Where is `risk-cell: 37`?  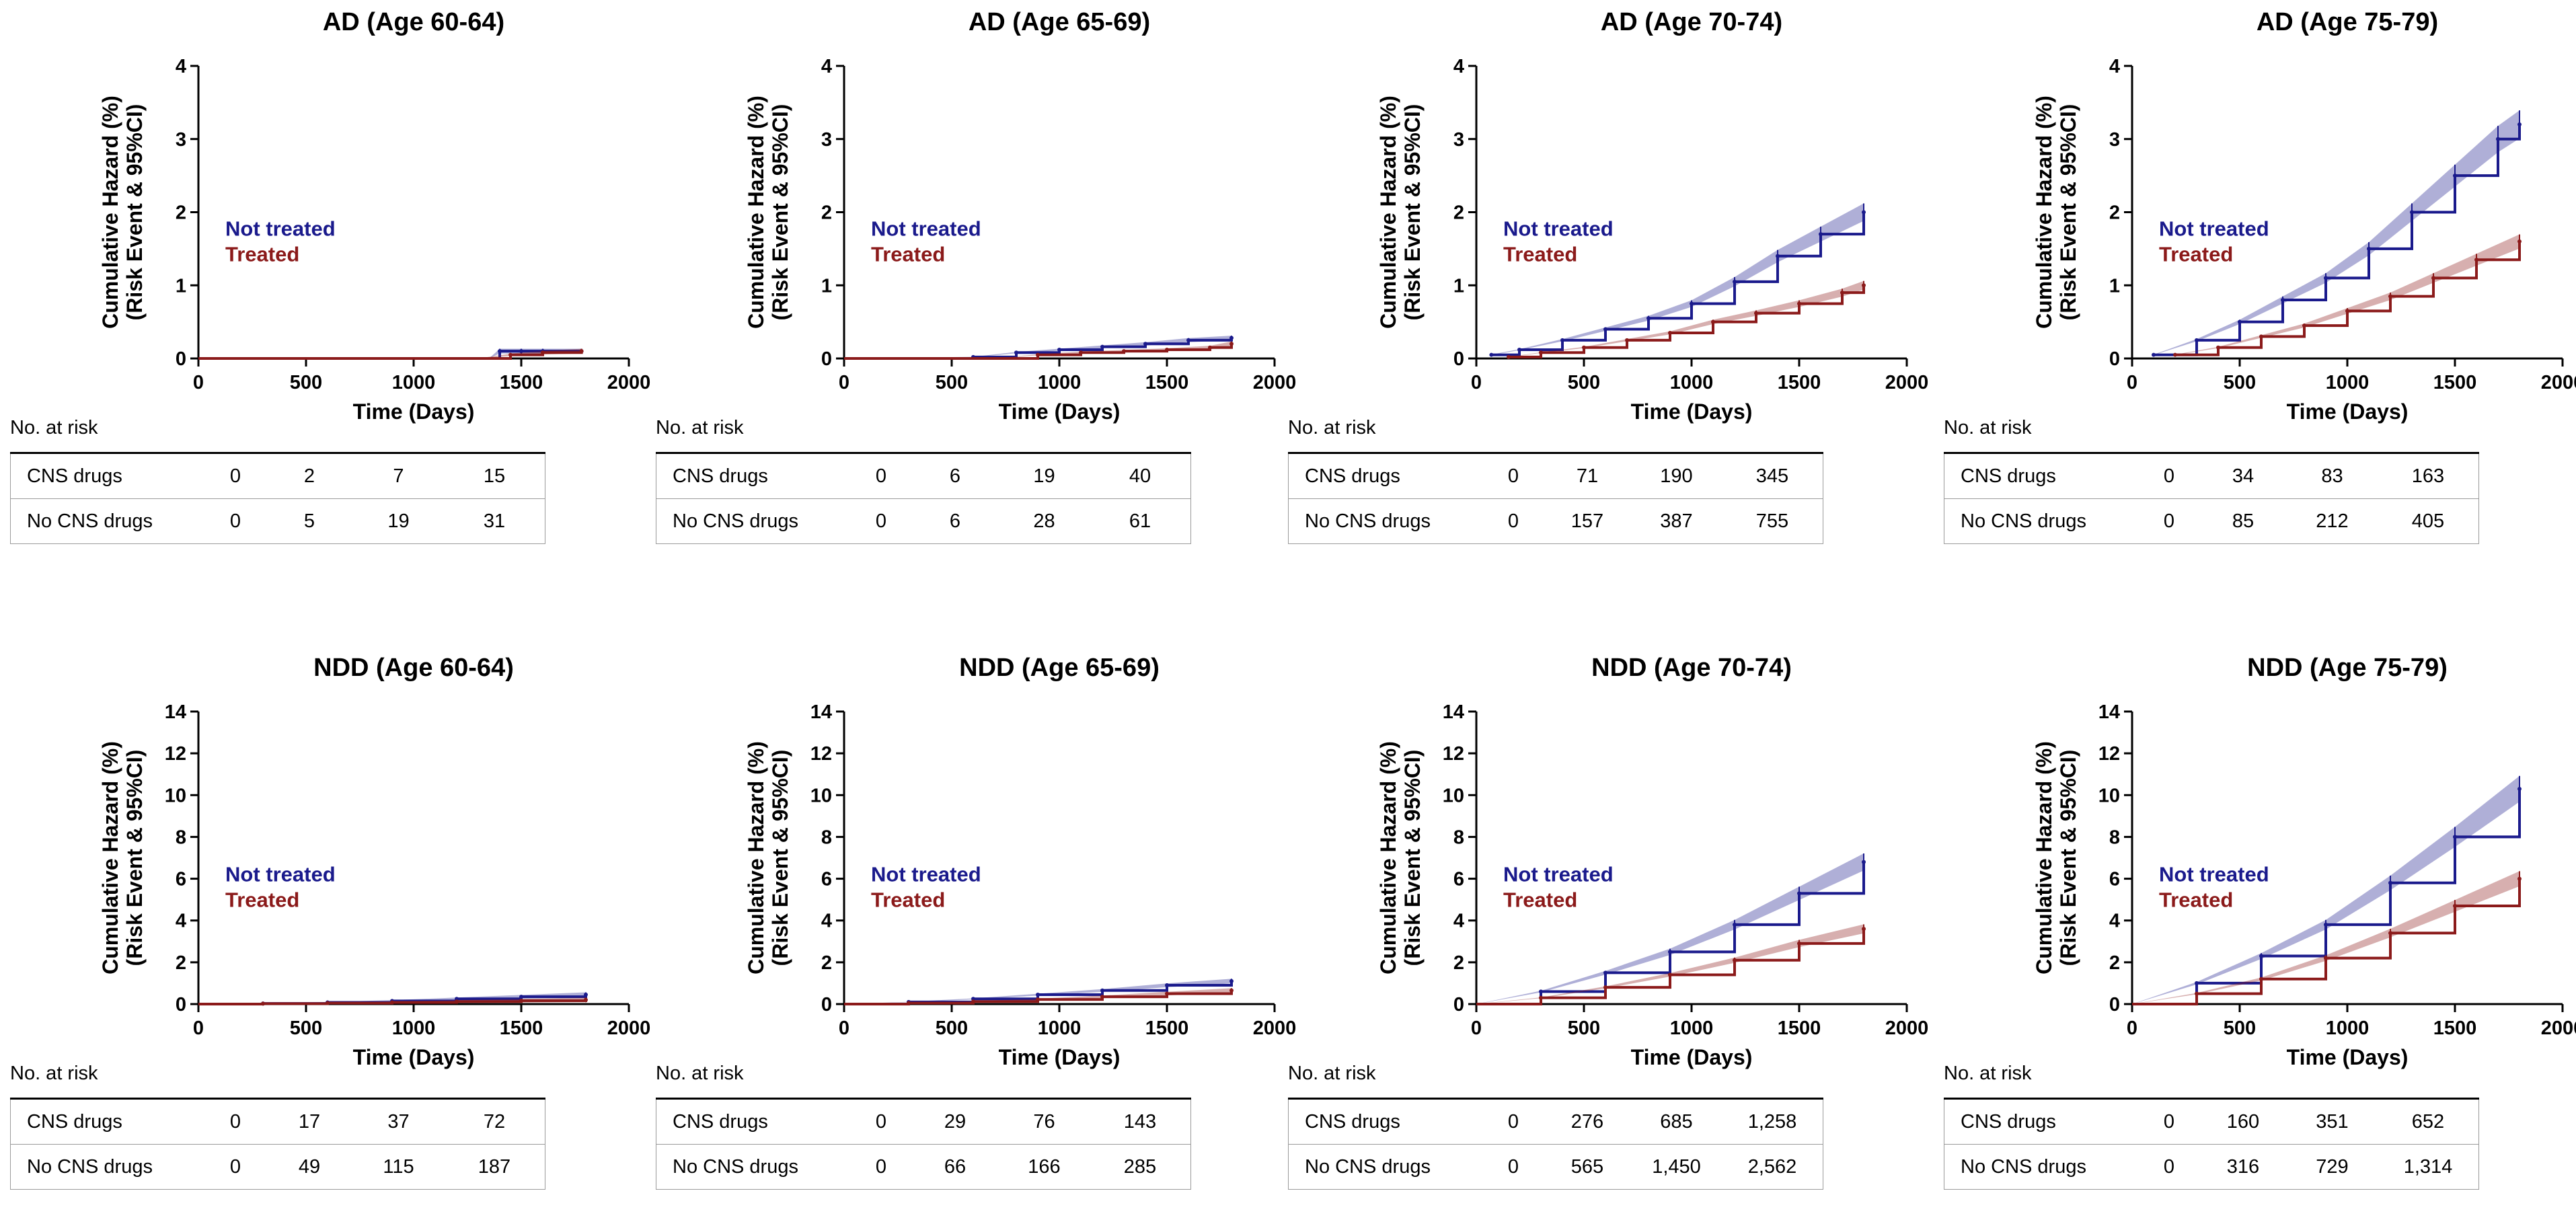 risk-cell: 37 is located at coordinates (398, 1122).